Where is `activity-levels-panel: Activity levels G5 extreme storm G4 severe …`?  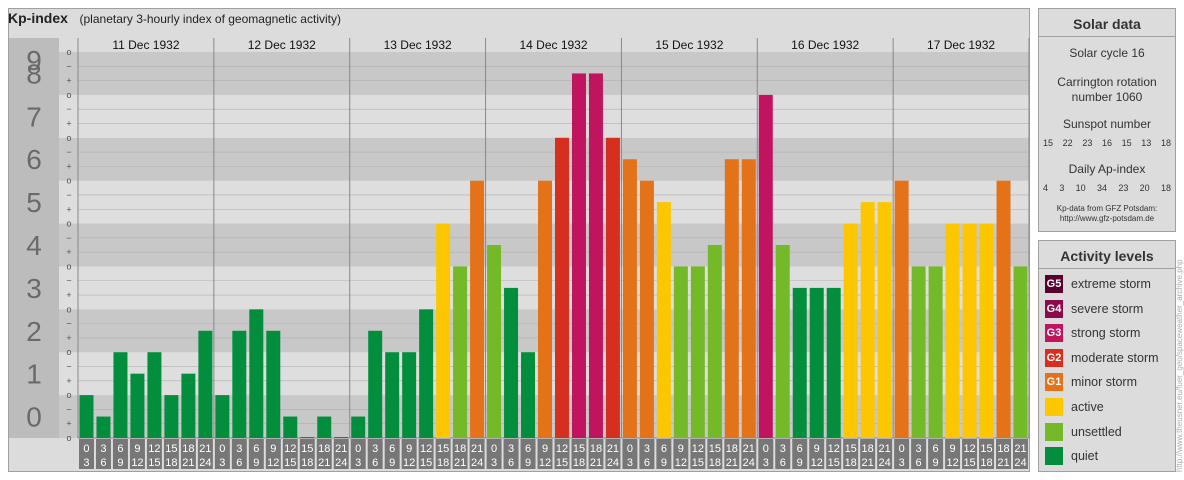 activity-levels-panel: Activity levels G5 extreme storm G4 severe … is located at coordinates (1107, 356).